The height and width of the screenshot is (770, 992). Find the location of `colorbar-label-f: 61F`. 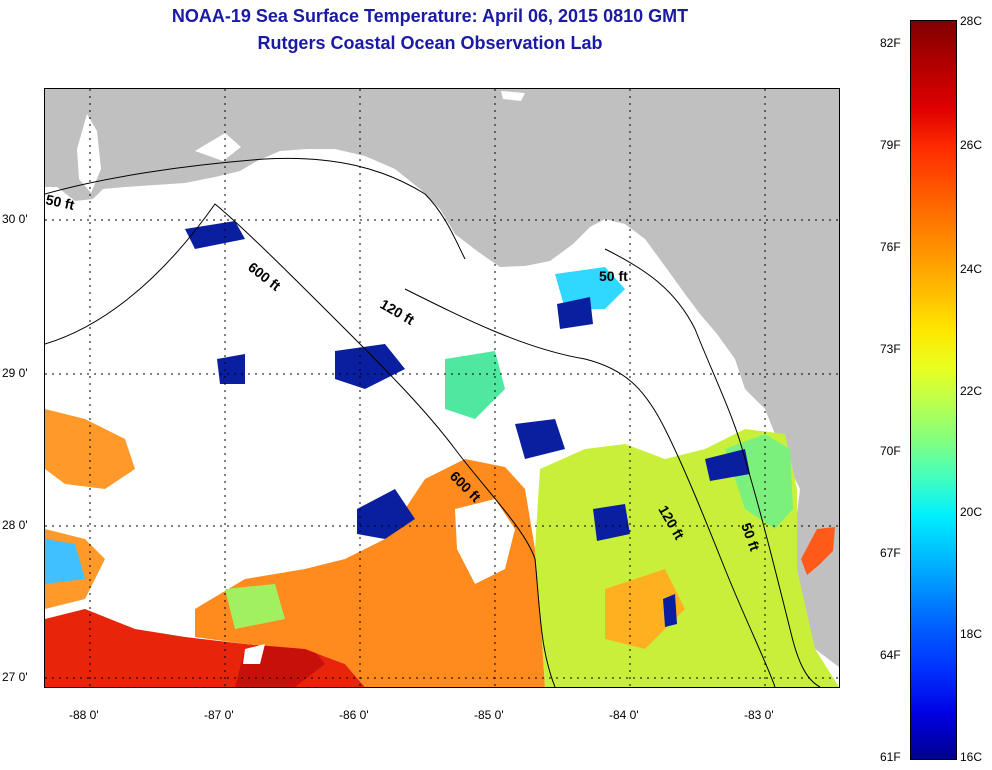

colorbar-label-f: 61F is located at coordinates (890, 757).